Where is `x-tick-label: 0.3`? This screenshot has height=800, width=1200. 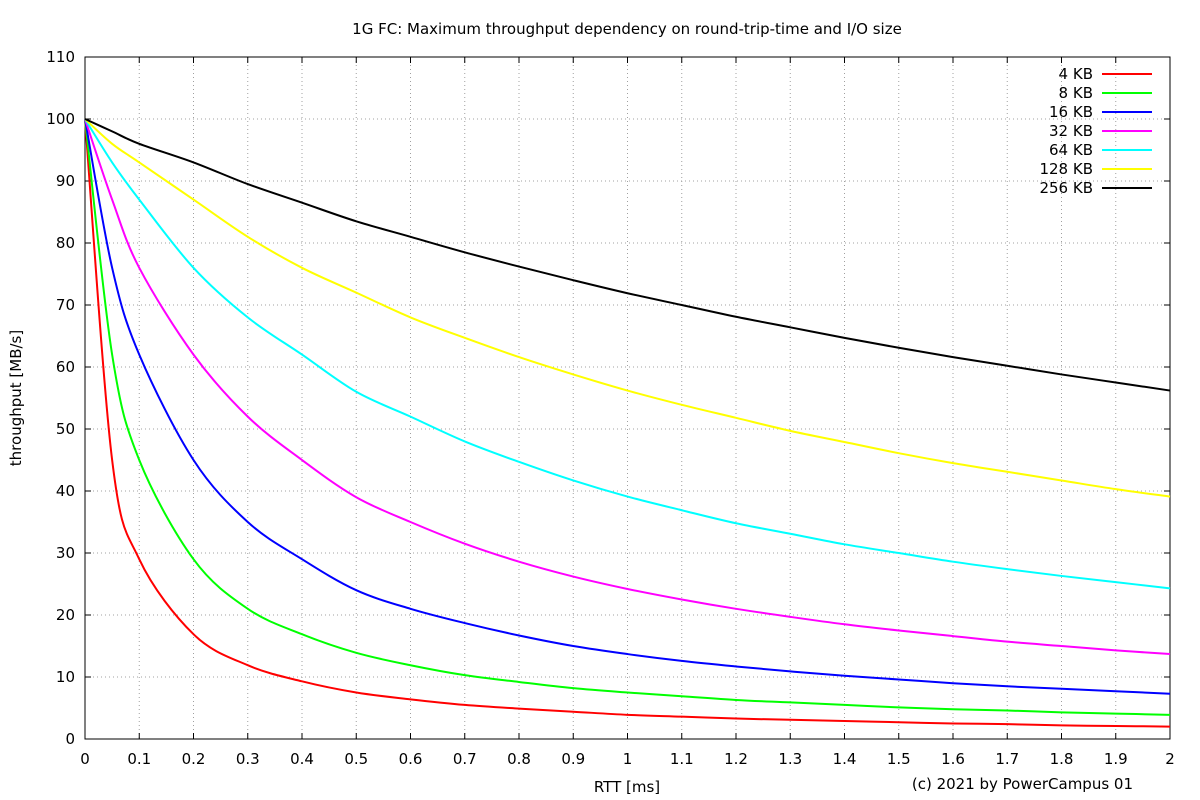
x-tick-label: 0.3 is located at coordinates (248, 759).